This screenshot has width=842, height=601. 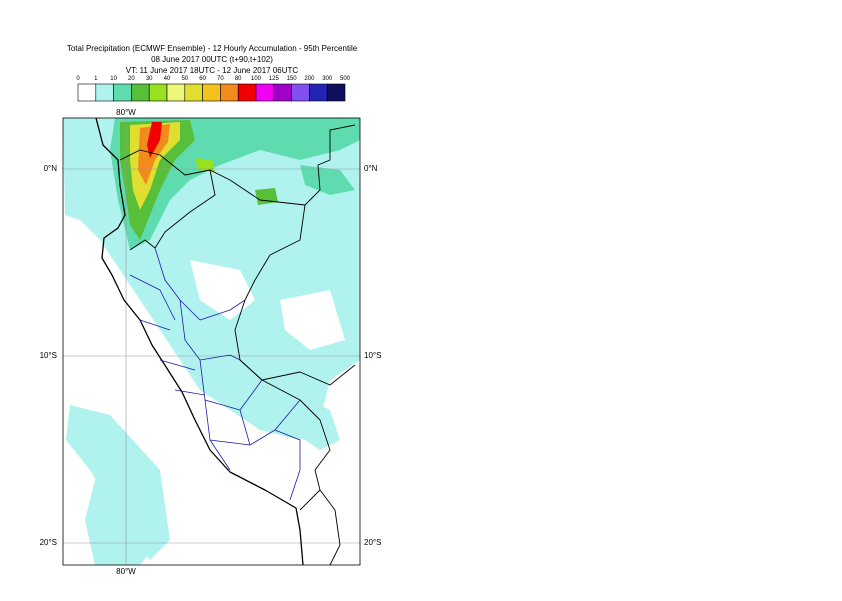 I want to click on precip-orange, so click(x=154, y=154).